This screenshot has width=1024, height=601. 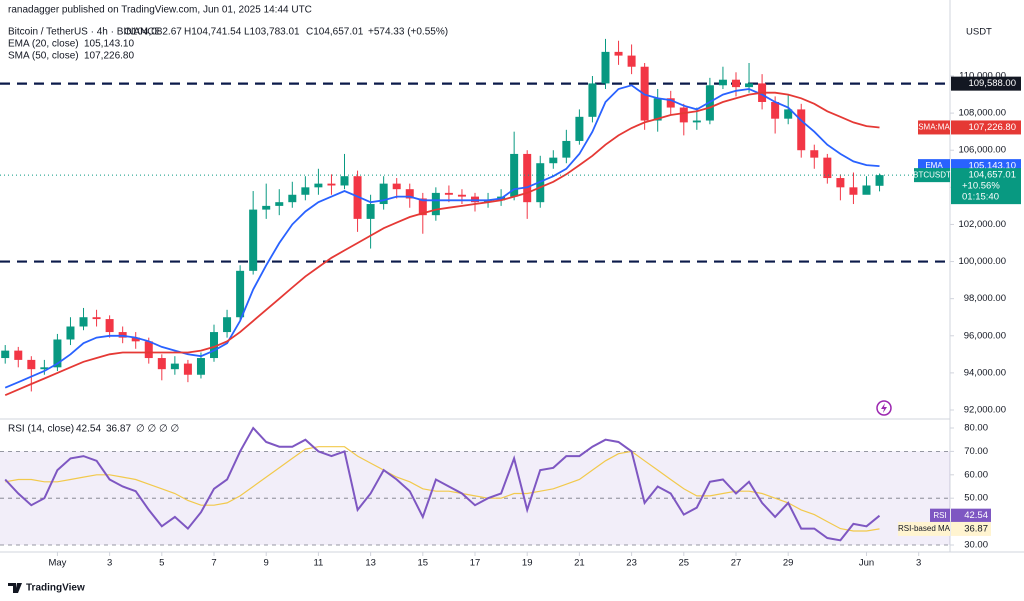 What do you see at coordinates (153, 32) in the screenshot?
I see `ohlc-value: O104,082.67` at bounding box center [153, 32].